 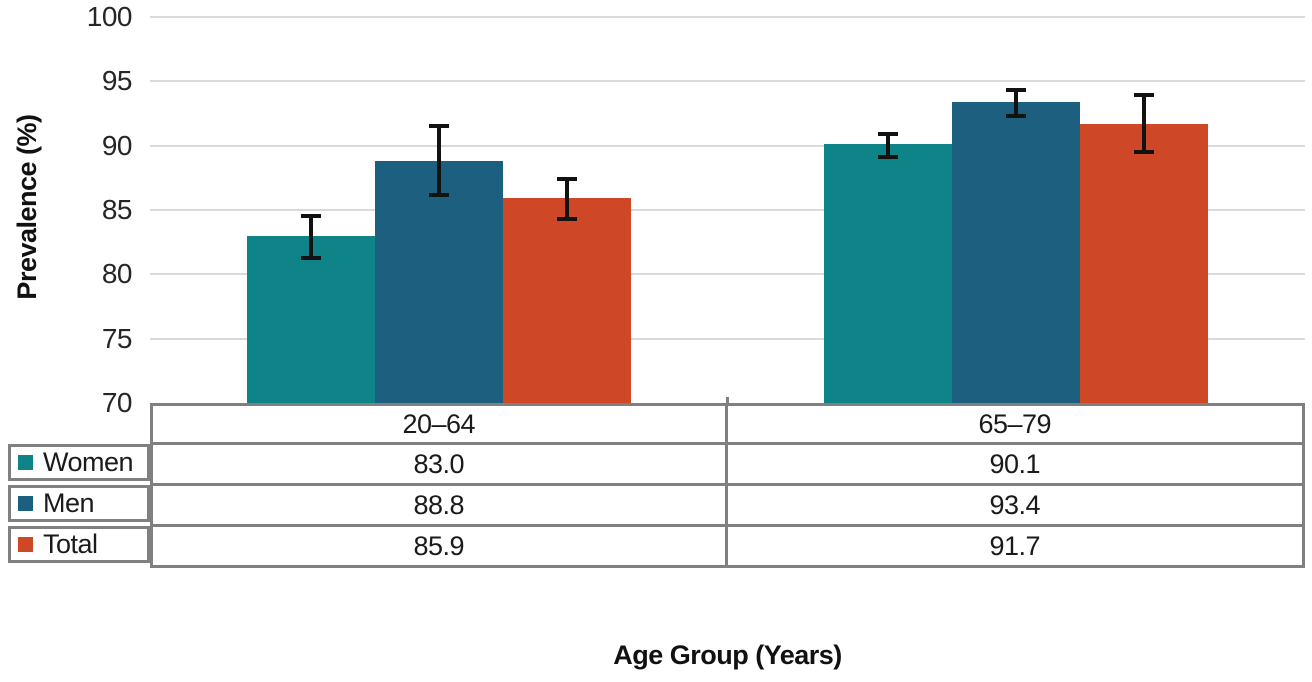 I want to click on error-bar-total-65-79-cap-top, so click(x=1144, y=95).